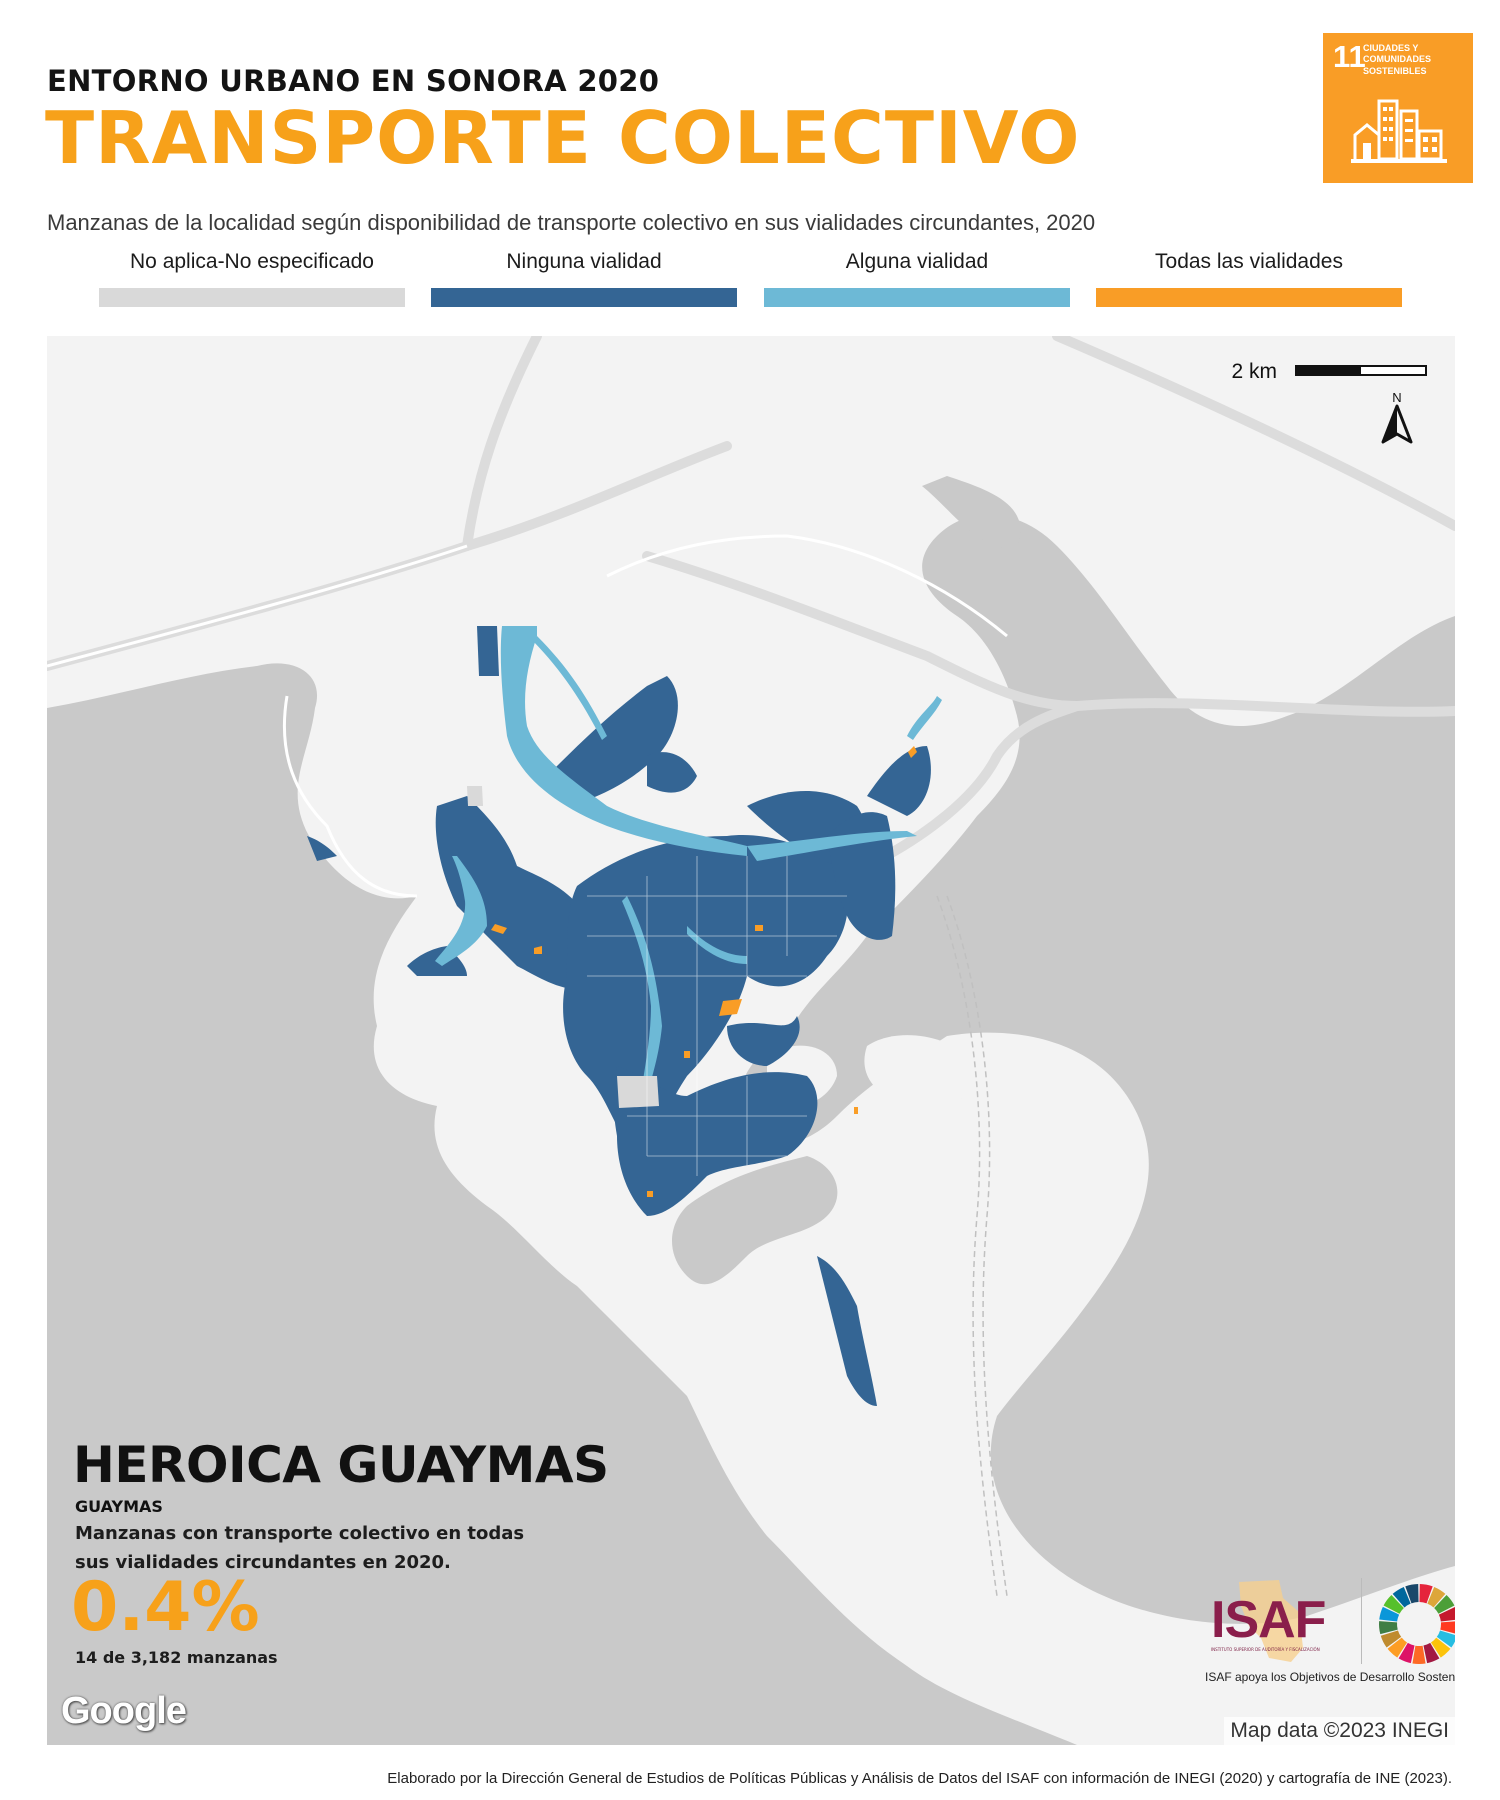  What do you see at coordinates (917, 261) in the screenshot?
I see `legend-label: Alguna vialidad` at bounding box center [917, 261].